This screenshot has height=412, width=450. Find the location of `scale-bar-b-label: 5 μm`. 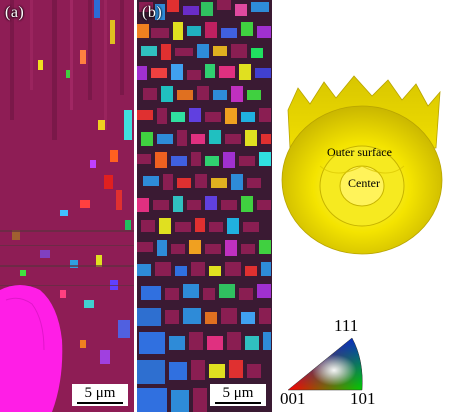

scale-bar-b-label: 5 μm is located at coordinates (238, 393).